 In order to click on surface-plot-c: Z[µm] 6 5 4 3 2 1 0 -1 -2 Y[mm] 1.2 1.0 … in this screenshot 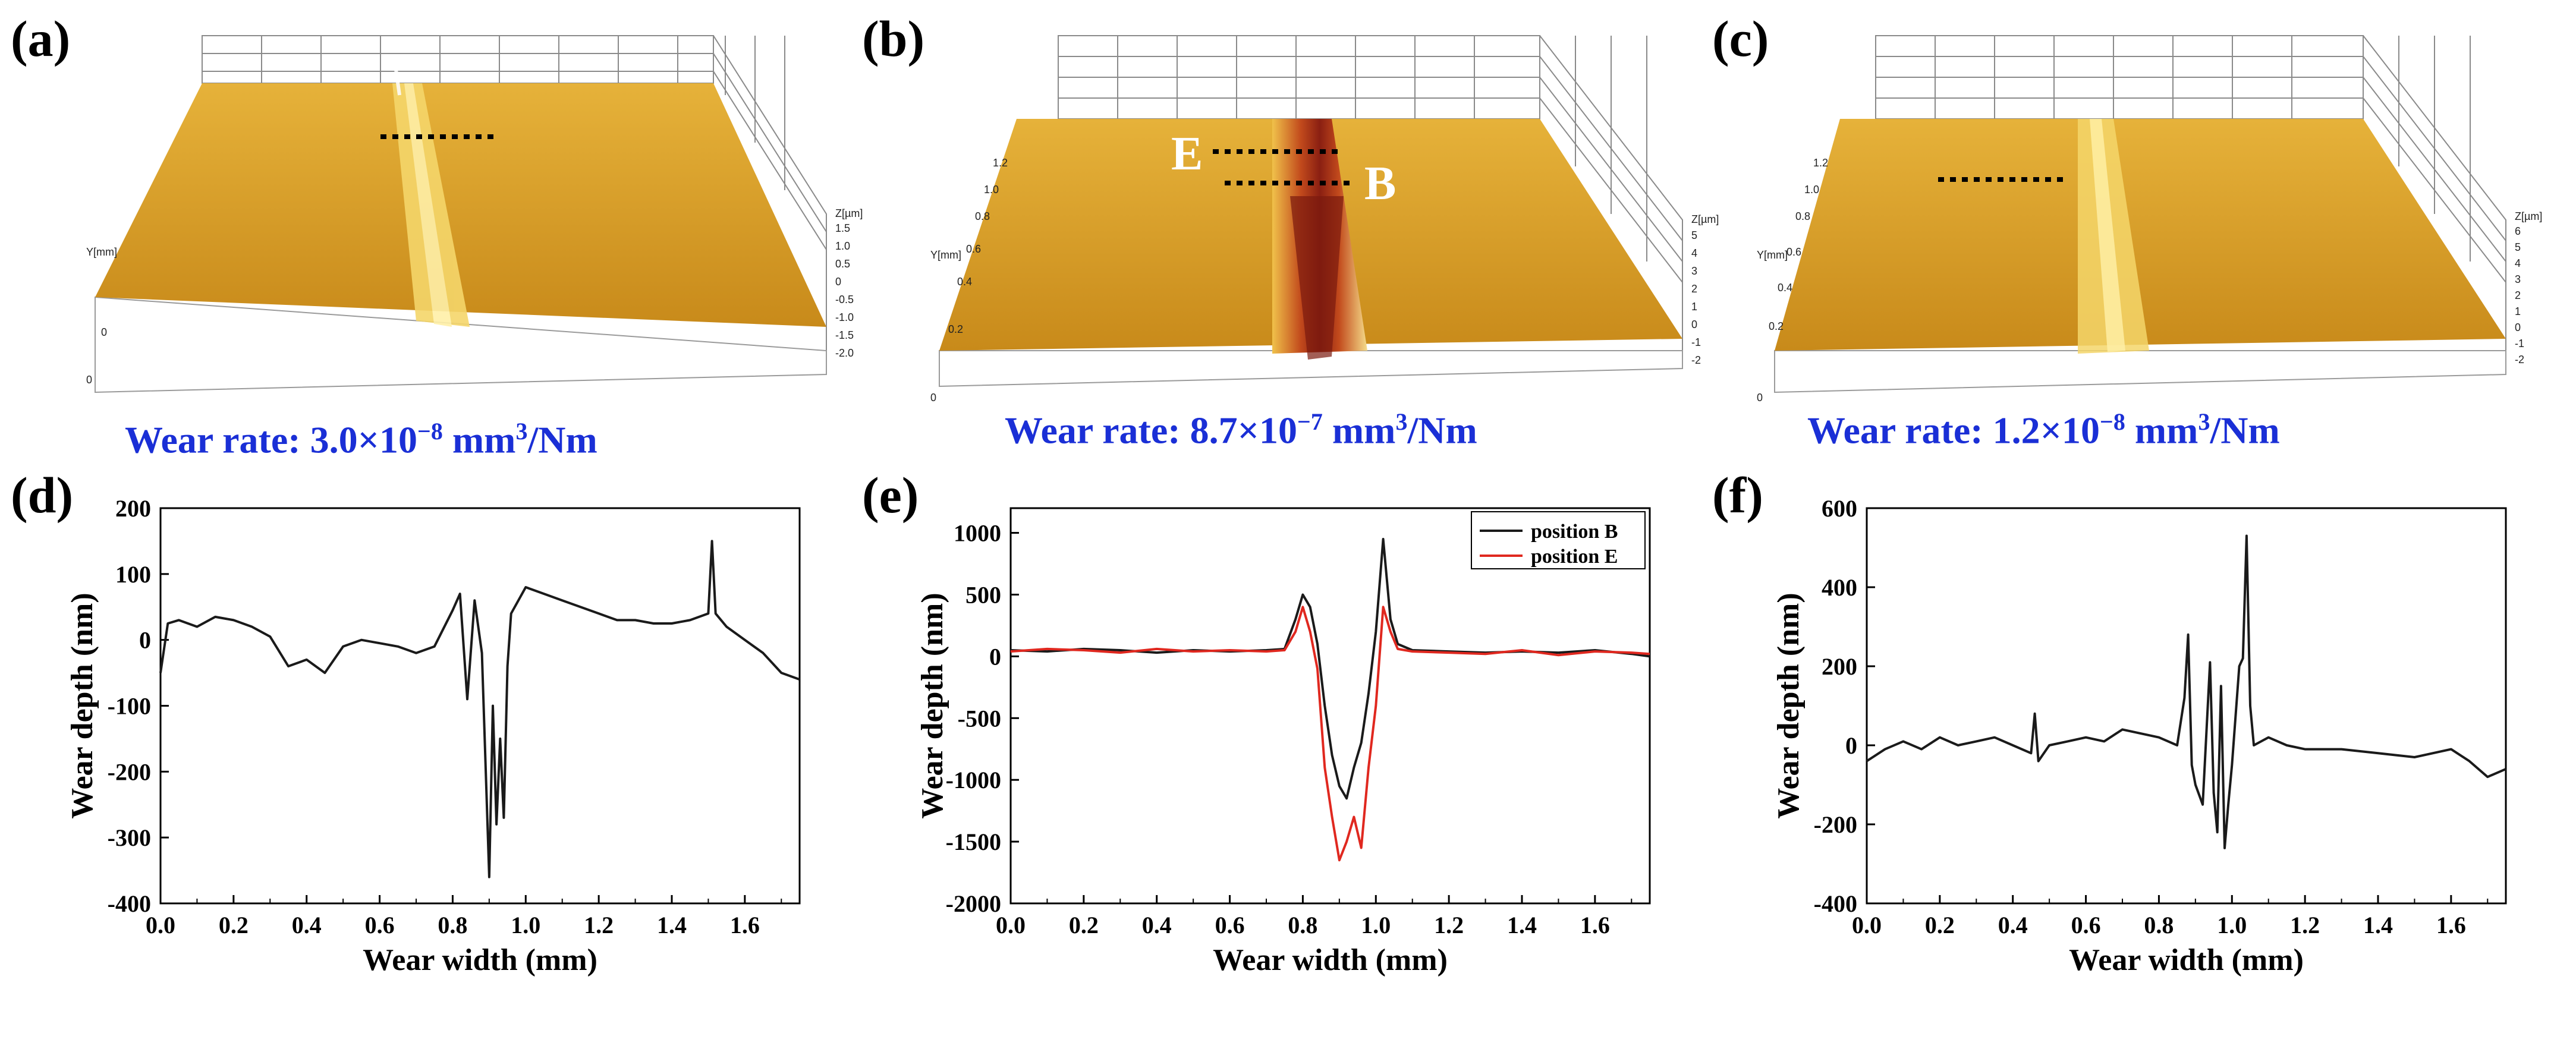, I will do `click(2149, 219)`.